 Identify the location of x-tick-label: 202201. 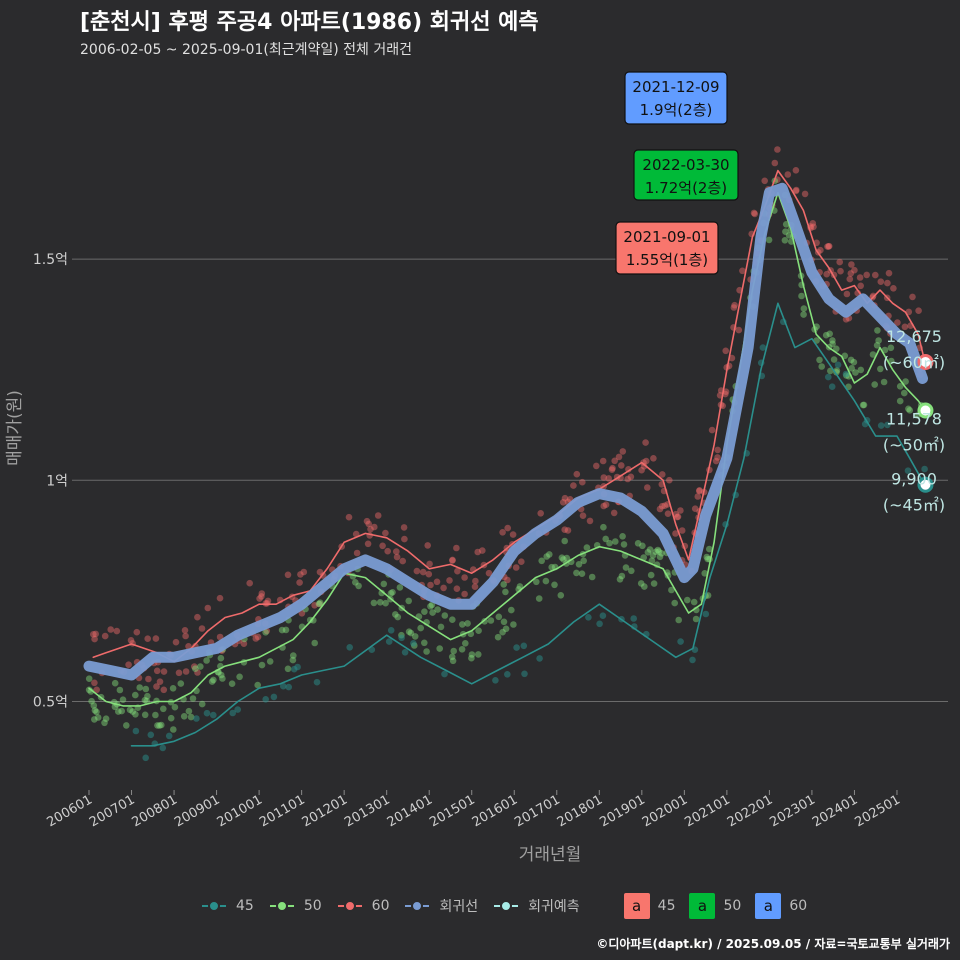
(750, 811).